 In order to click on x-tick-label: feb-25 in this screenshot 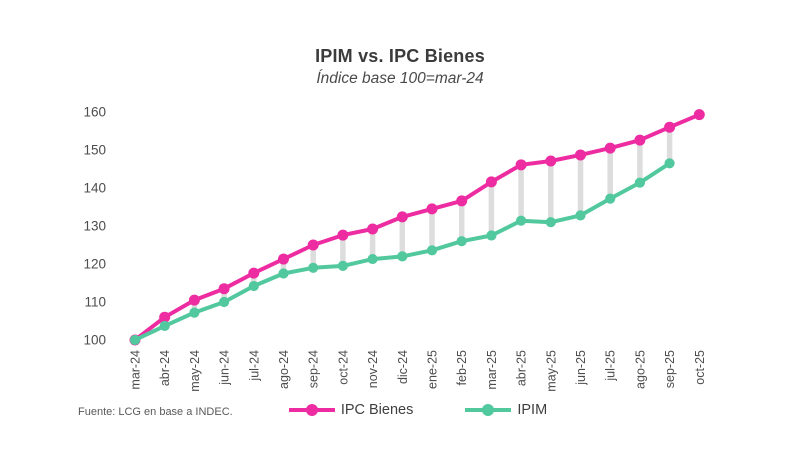, I will do `click(462, 367)`.